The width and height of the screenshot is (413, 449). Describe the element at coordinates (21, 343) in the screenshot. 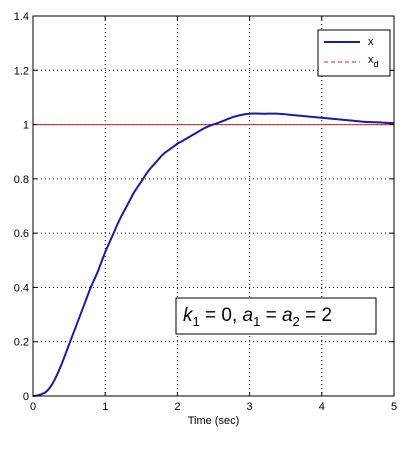

I see `y-tick-label: 0.2` at that location.